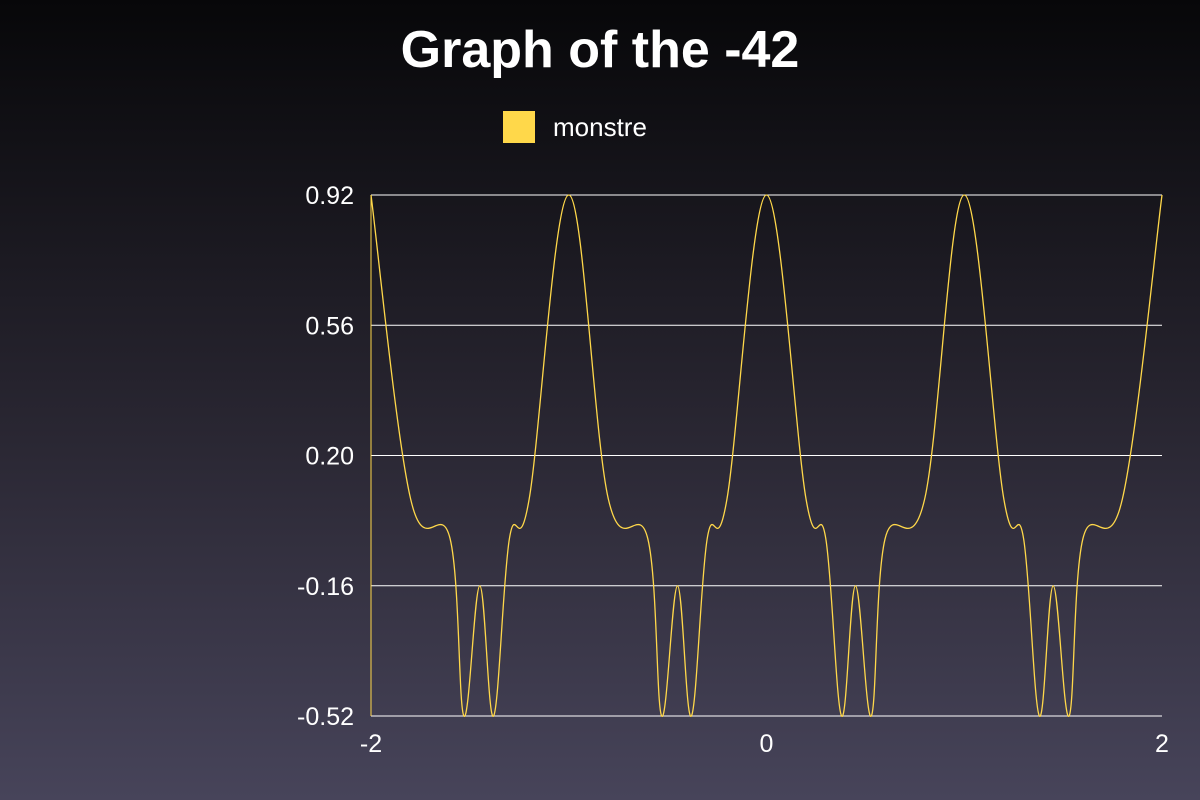  I want to click on y-tick-label: 0.92, so click(329, 196).